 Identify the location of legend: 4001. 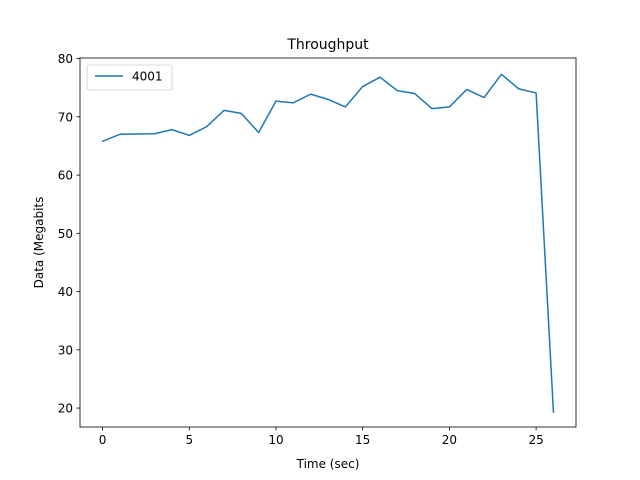
(129, 77).